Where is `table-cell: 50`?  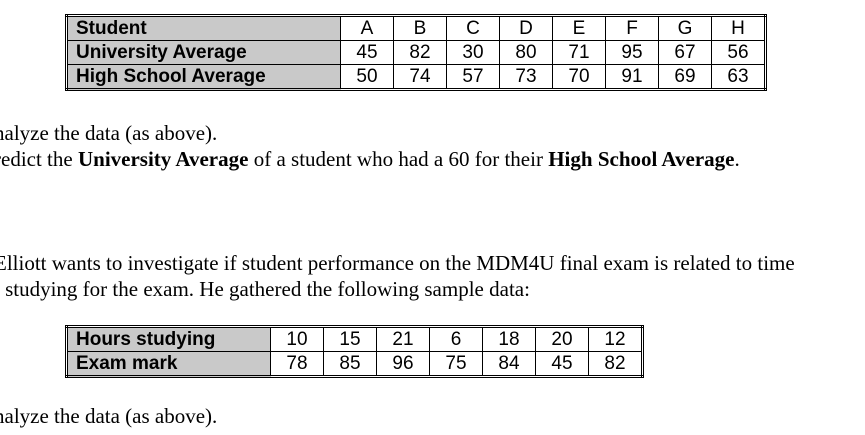
table-cell: 50 is located at coordinates (367, 77).